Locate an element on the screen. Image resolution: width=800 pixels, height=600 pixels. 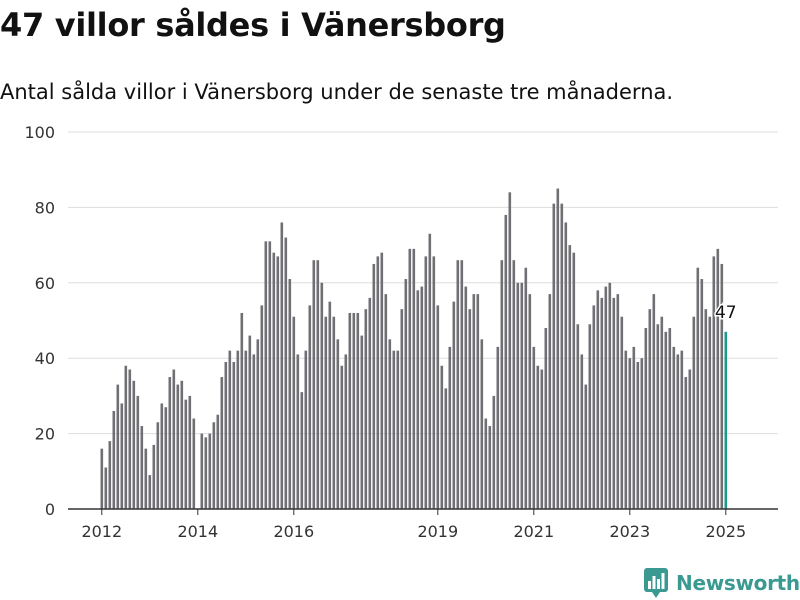
newsworthy-logo: Newsworthy is located at coordinates (722, 583).